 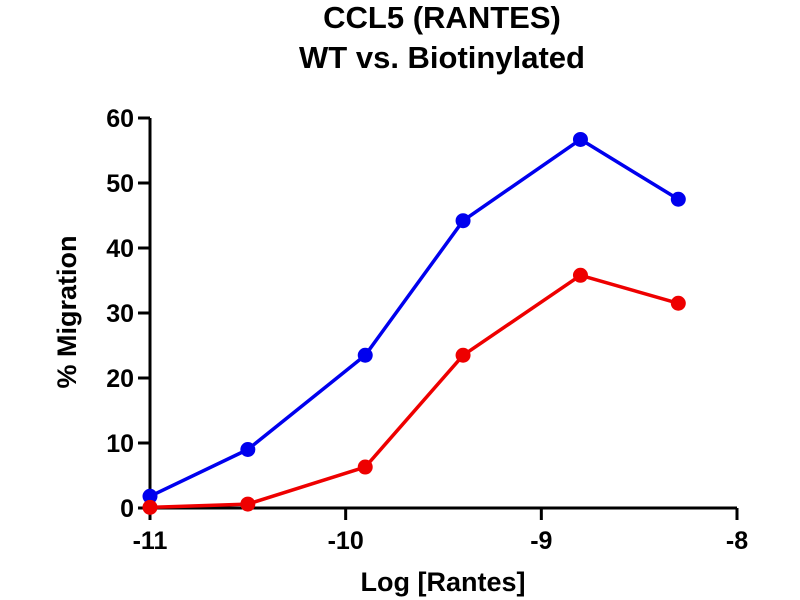 I want to click on chart-title: CCL5 (RANTES), so click(x=442, y=17).